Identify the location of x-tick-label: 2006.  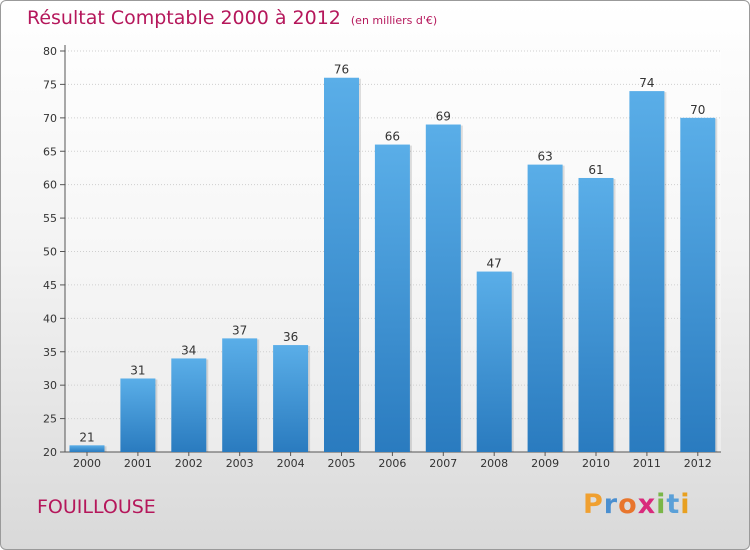
(392, 463).